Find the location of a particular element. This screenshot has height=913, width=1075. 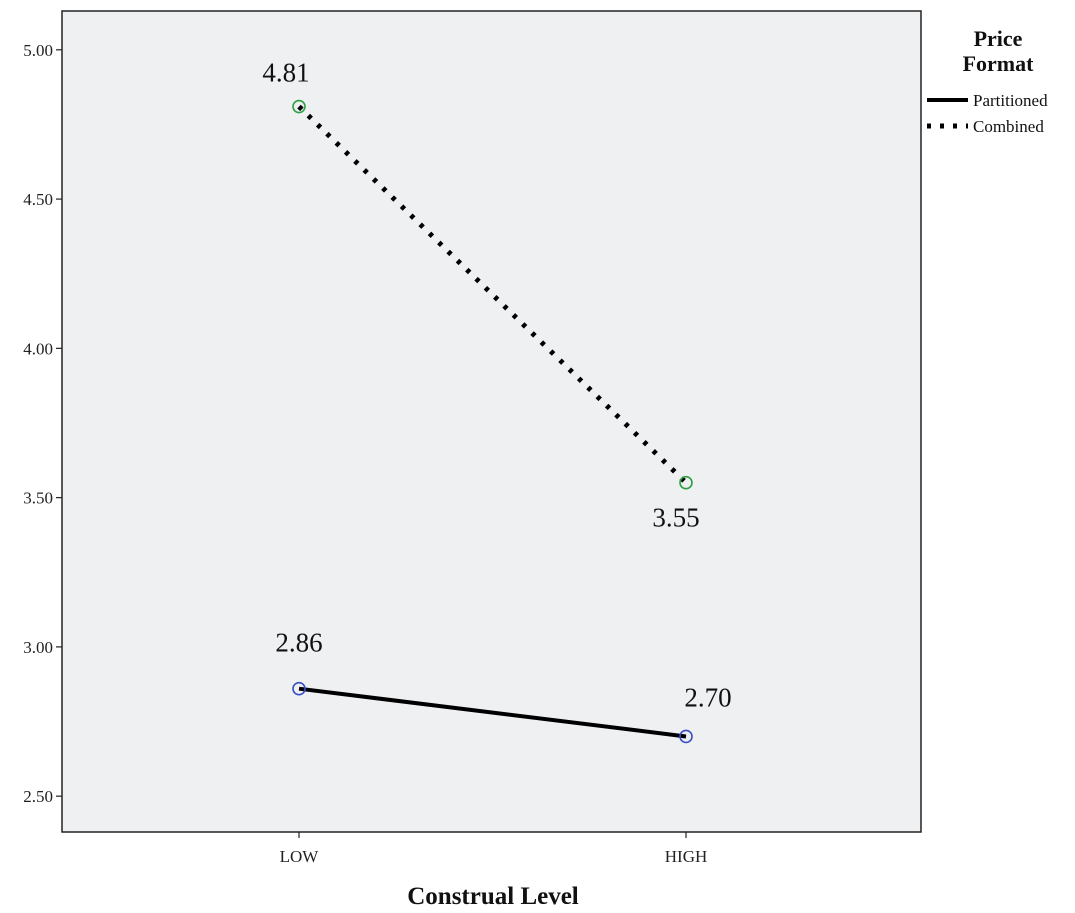

legend-label-combined: Combined is located at coordinates (1008, 126).